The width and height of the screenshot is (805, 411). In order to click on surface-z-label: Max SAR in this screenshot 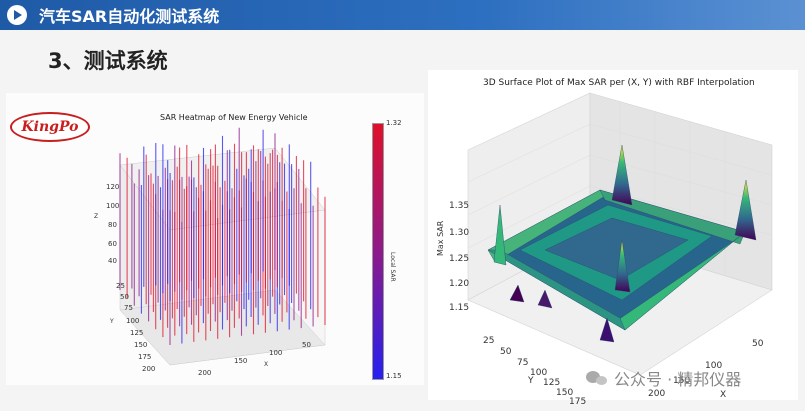, I will do `click(440, 238)`.